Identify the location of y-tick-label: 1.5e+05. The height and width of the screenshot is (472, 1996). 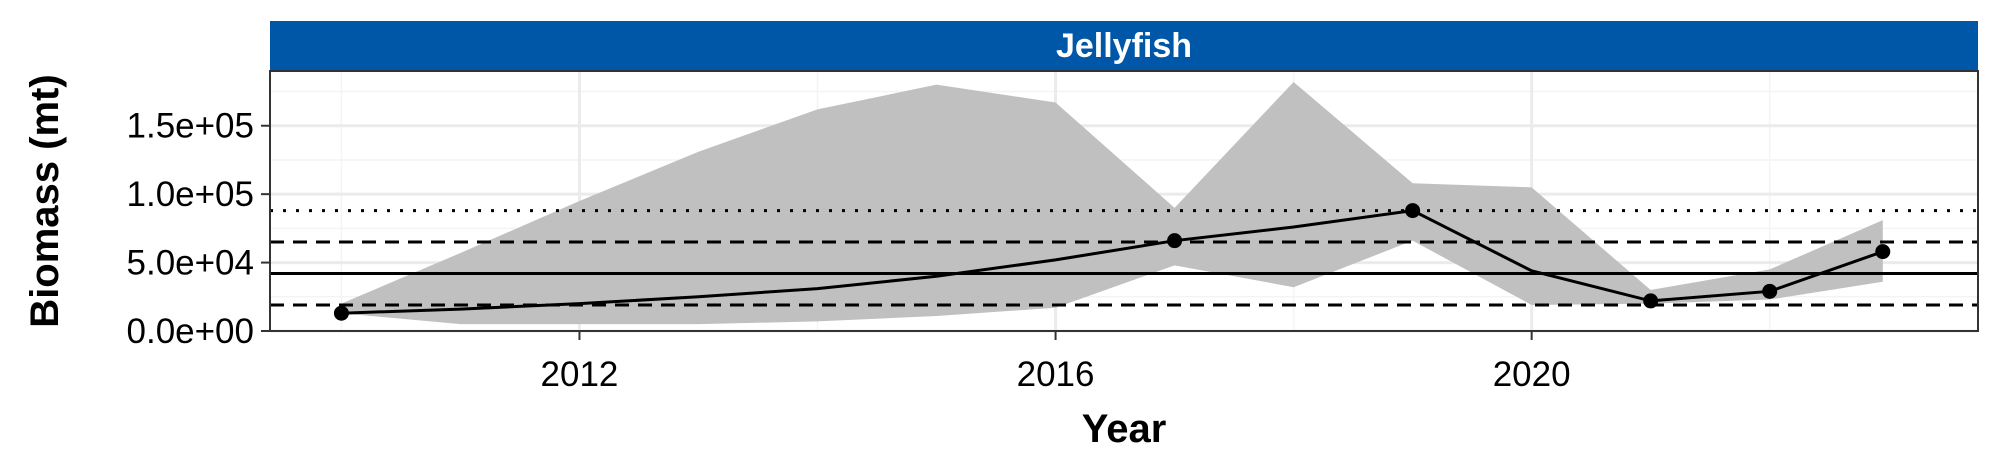
(191, 126).